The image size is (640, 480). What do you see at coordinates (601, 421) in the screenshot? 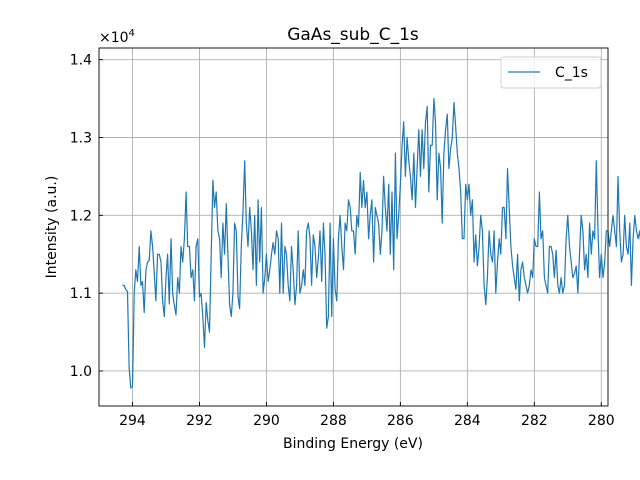
I see `x-tick-label: 280` at bounding box center [601, 421].